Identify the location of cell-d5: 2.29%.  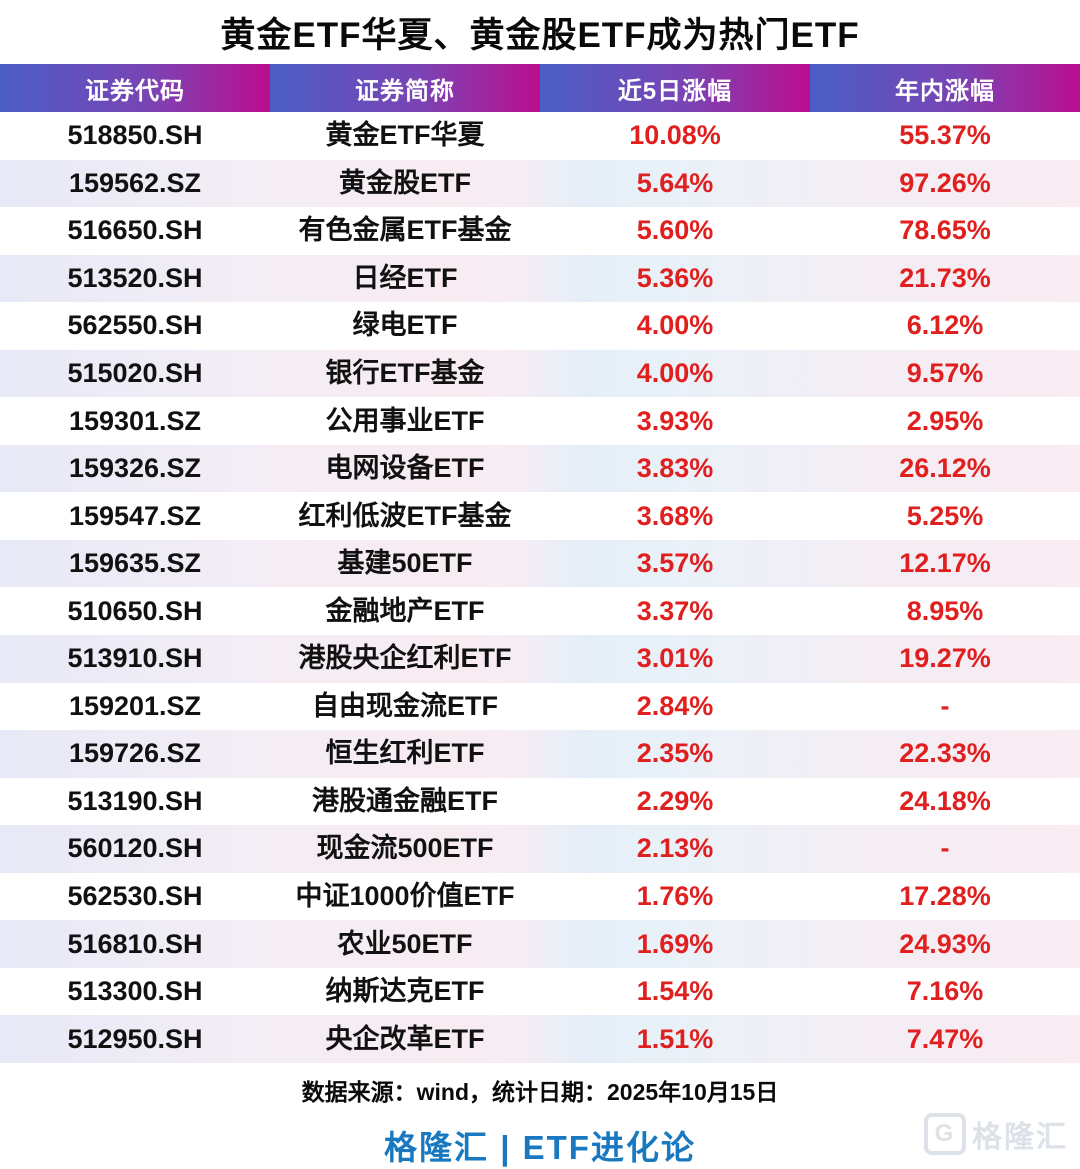
(675, 800).